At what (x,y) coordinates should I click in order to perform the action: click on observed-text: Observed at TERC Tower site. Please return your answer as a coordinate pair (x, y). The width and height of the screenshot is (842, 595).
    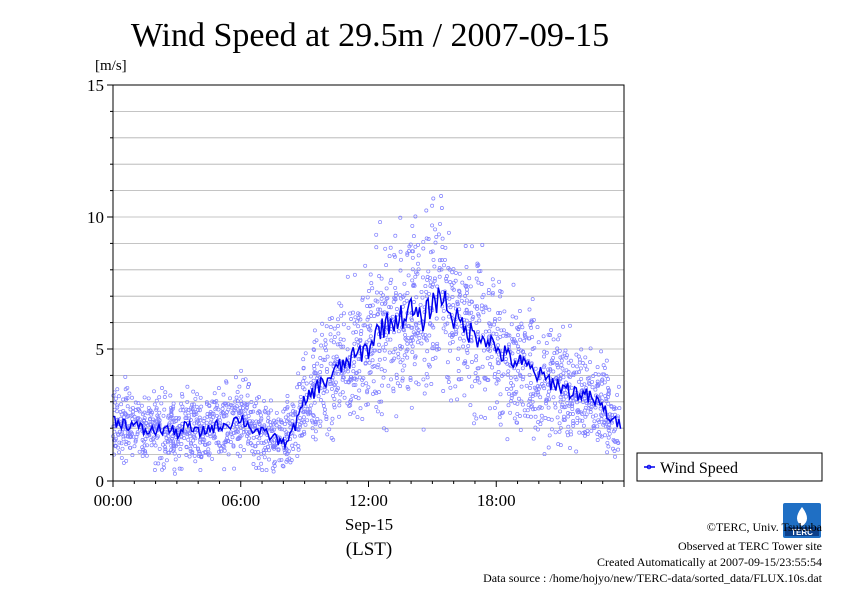
    Looking at the image, I should click on (750, 546).